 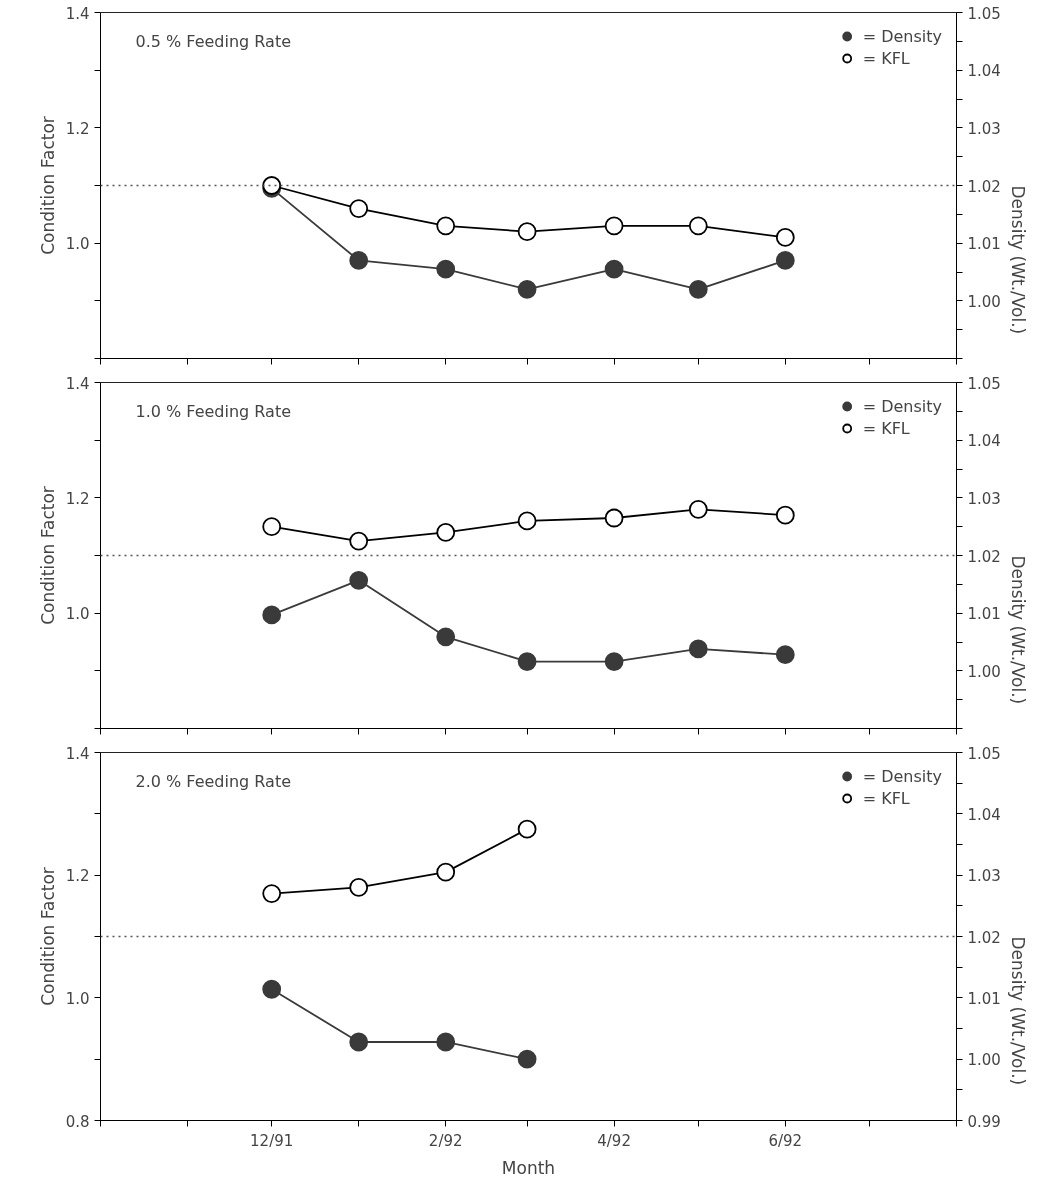 I want to click on x-tick-label: 2/92, so click(x=445, y=1140).